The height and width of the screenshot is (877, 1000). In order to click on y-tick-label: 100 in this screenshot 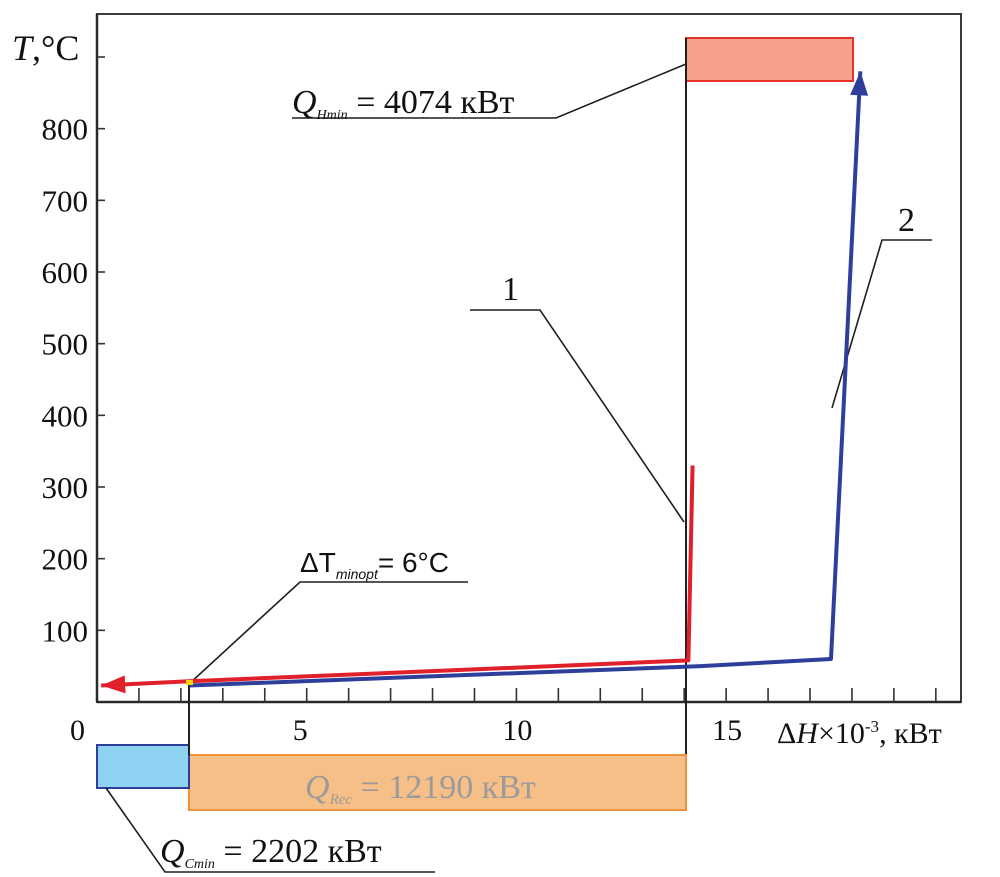, I will do `click(65, 630)`.